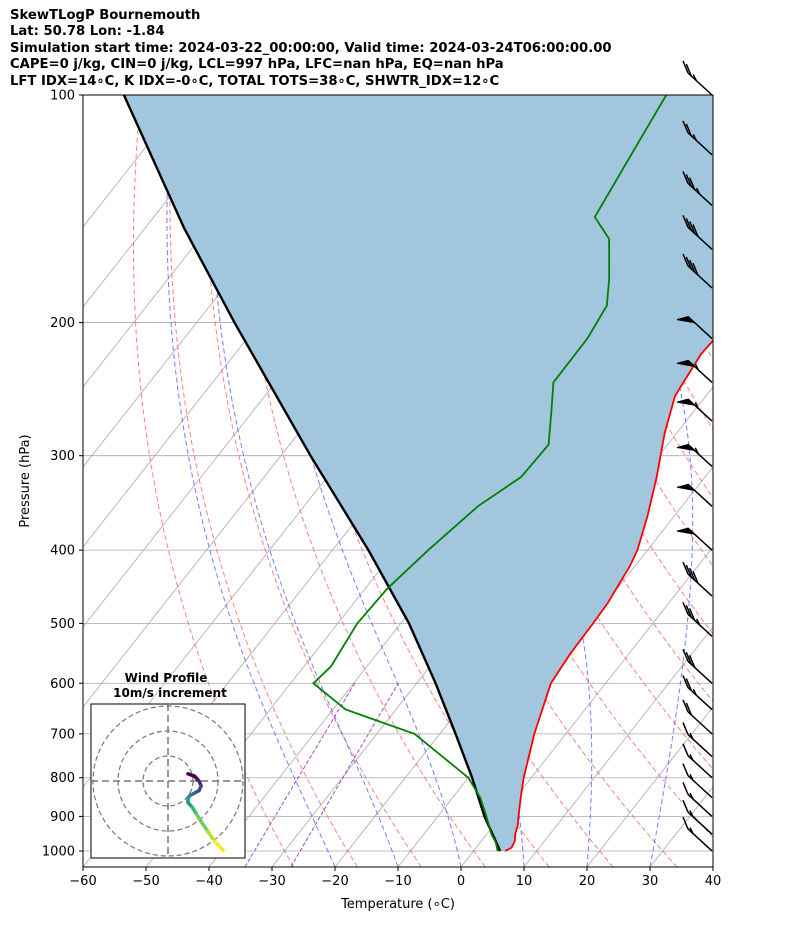 The width and height of the screenshot is (794, 937). Describe the element at coordinates (208, 881) in the screenshot. I see `x-tick-label: −40` at that location.